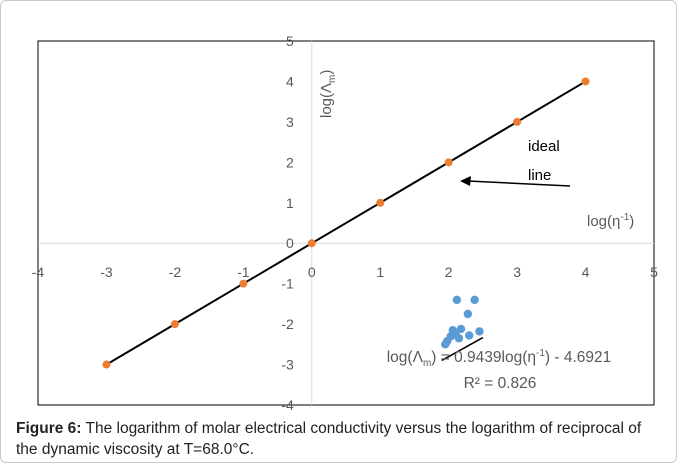  Describe the element at coordinates (519, 183) in the screenshot. I see `annotation-arrow` at that location.